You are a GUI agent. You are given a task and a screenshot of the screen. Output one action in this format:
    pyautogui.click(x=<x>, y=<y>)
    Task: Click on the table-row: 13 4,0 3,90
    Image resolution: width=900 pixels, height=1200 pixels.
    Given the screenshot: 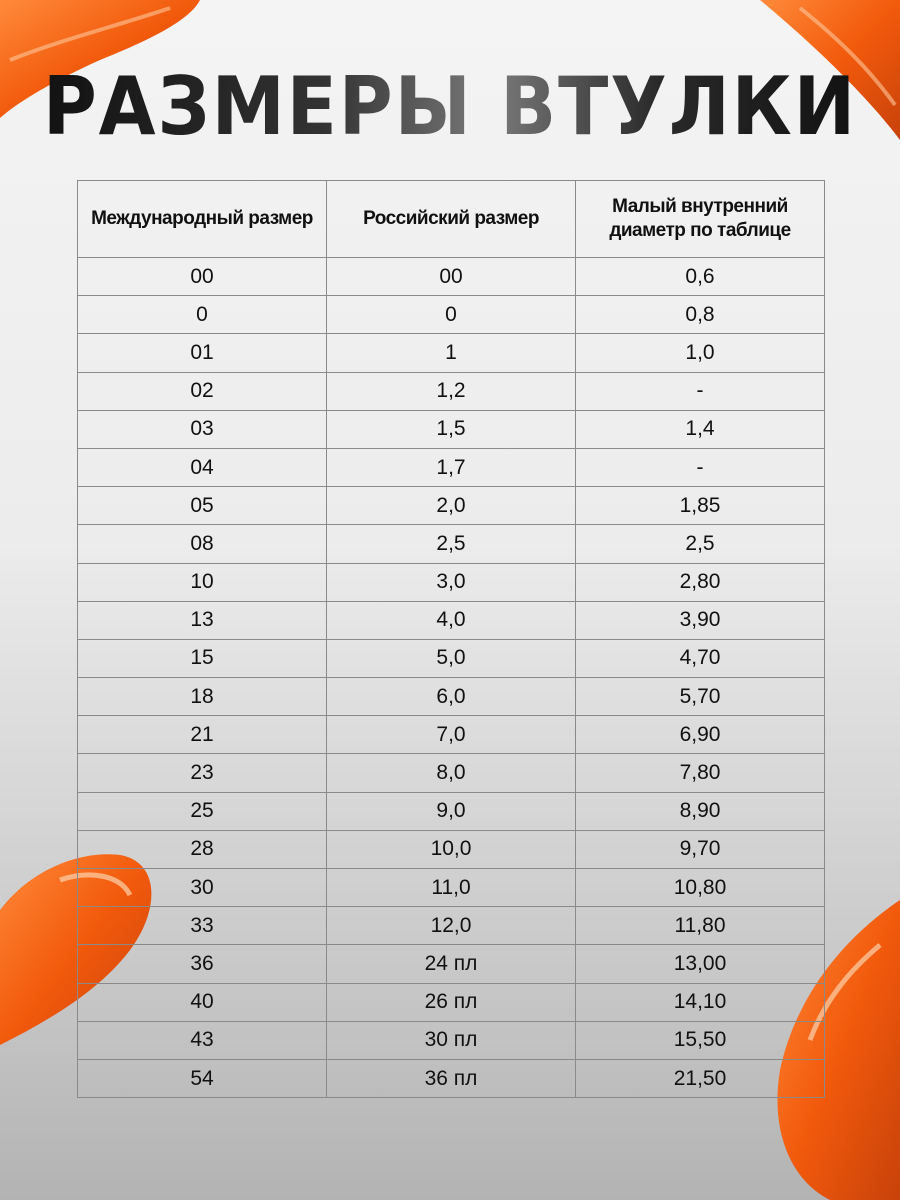 What is the action you would take?
    pyautogui.click(x=451, y=620)
    